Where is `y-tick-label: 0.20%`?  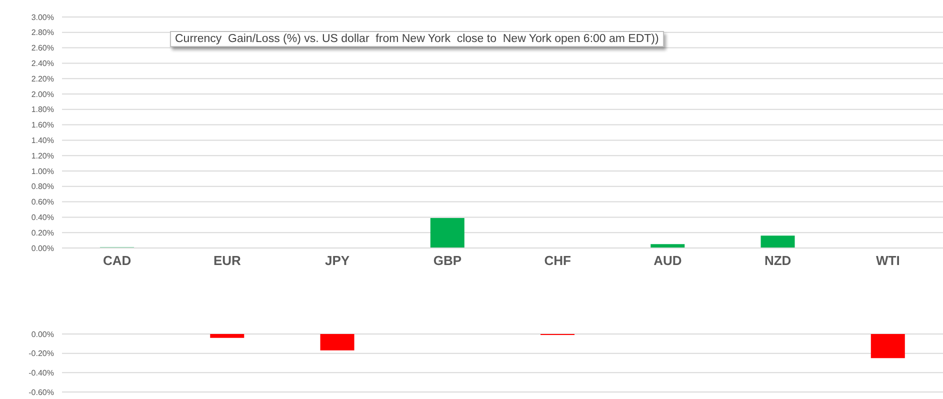 y-tick-label: 0.20% is located at coordinates (42, 233).